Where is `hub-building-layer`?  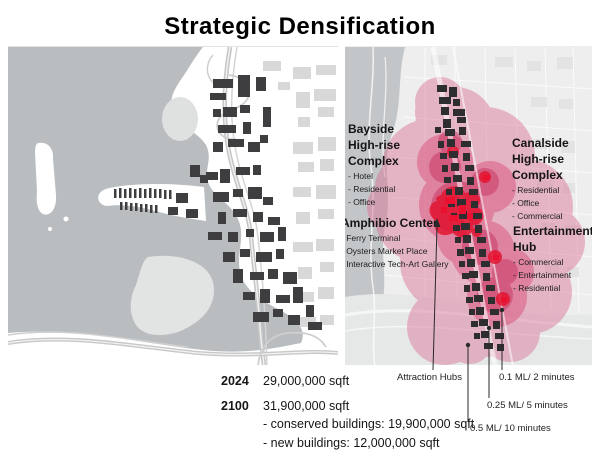
hub-building-layer is located at coordinates (474, 238).